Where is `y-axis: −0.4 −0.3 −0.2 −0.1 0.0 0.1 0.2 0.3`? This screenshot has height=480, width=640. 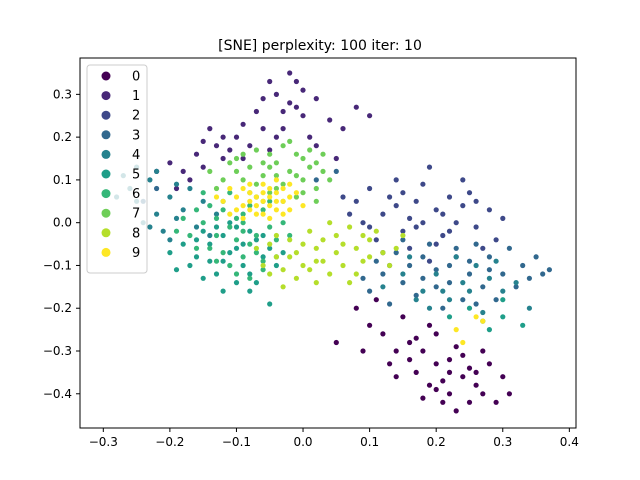
y-axis: −0.4 −0.3 −0.2 −0.1 0.0 0.1 0.2 0.3 is located at coordinates (61, 244).